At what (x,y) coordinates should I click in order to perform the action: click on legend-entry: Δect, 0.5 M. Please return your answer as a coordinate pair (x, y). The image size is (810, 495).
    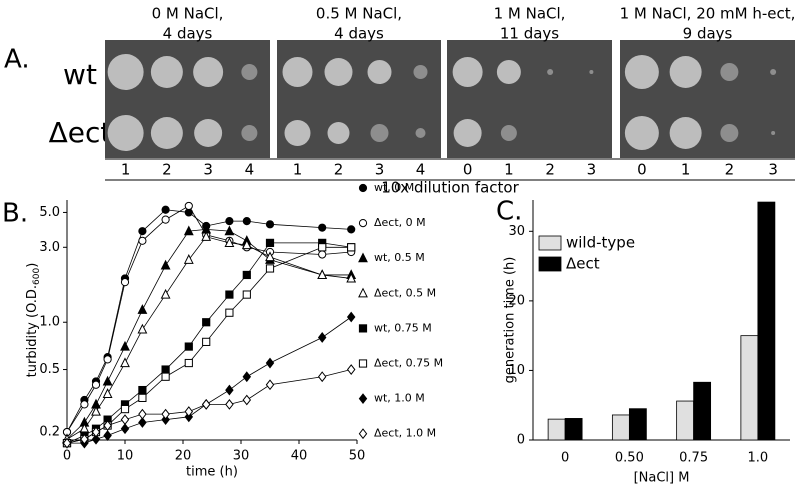
    Looking at the image, I should click on (397, 292).